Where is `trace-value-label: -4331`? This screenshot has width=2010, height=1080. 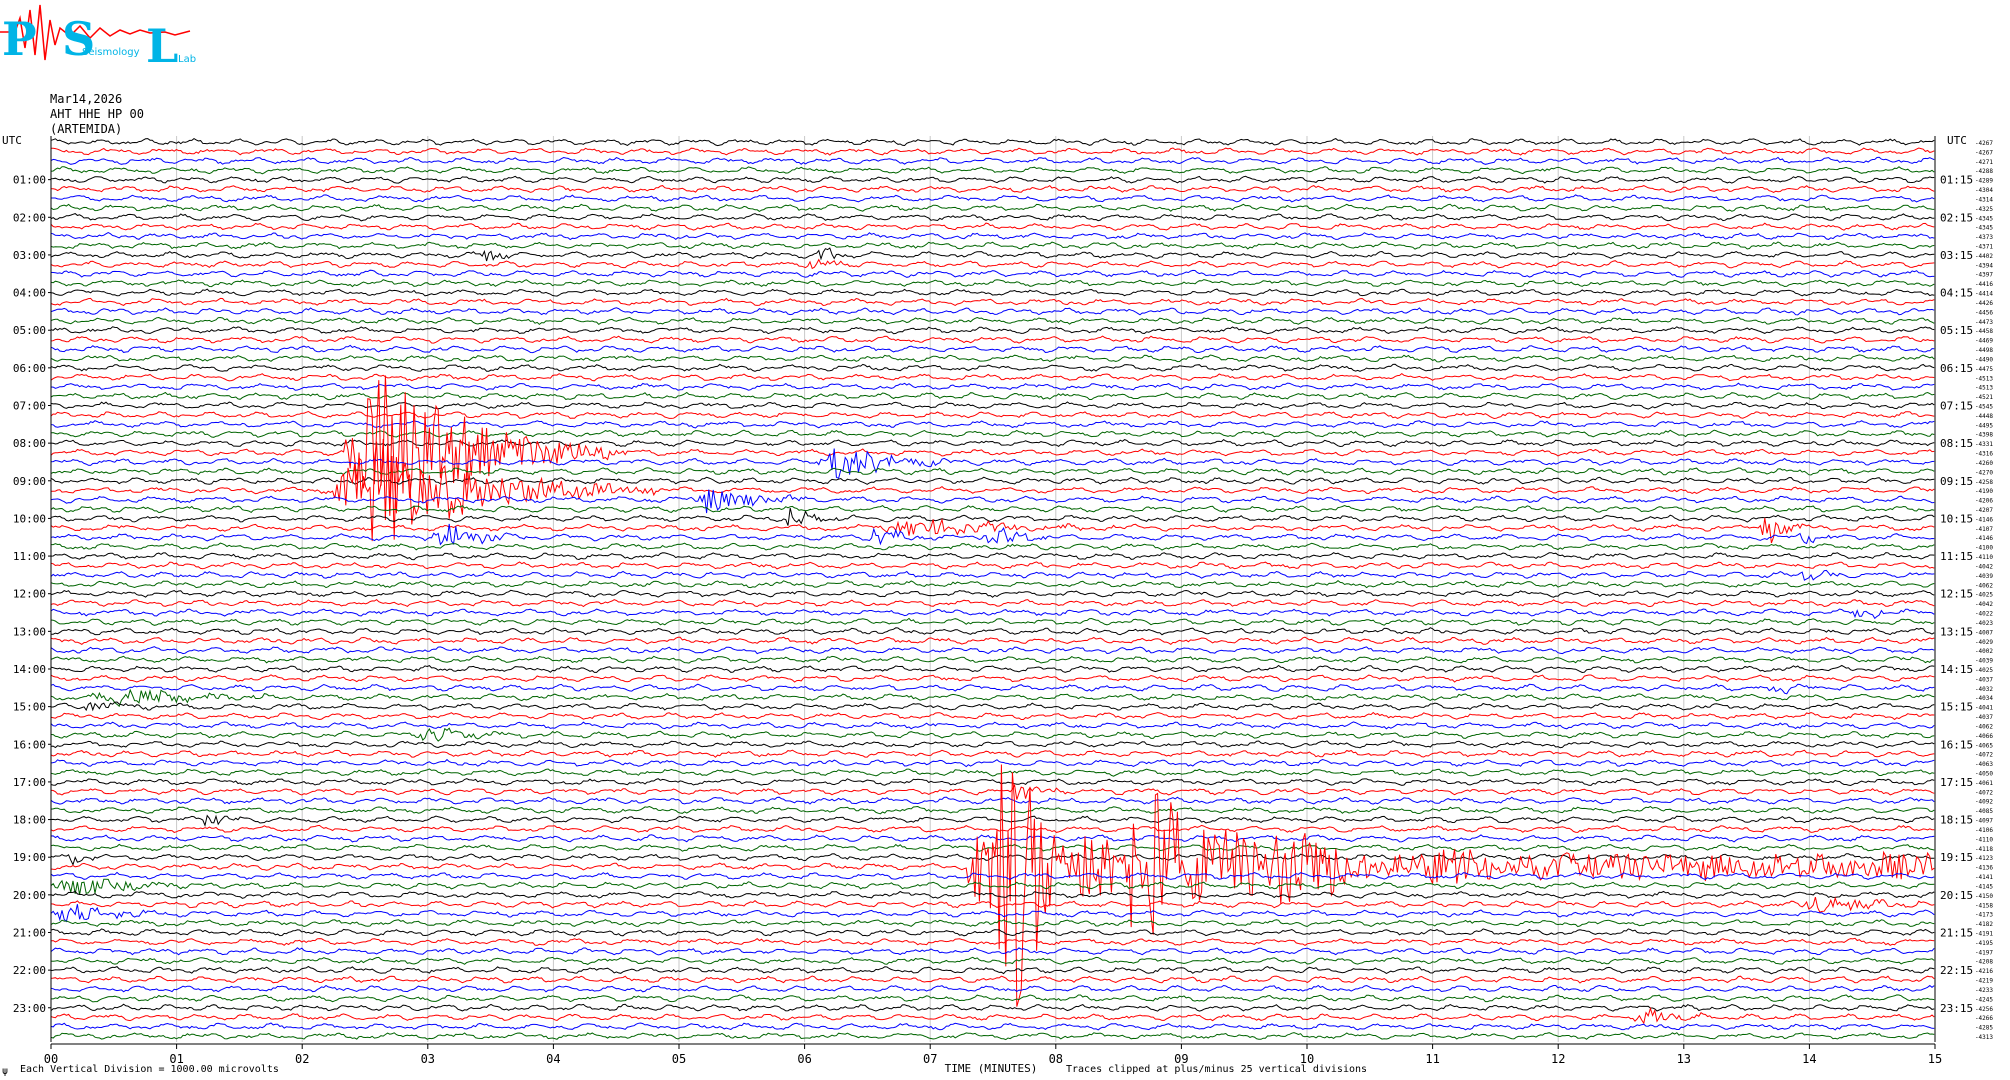 trace-value-label: -4331 is located at coordinates (1984, 444).